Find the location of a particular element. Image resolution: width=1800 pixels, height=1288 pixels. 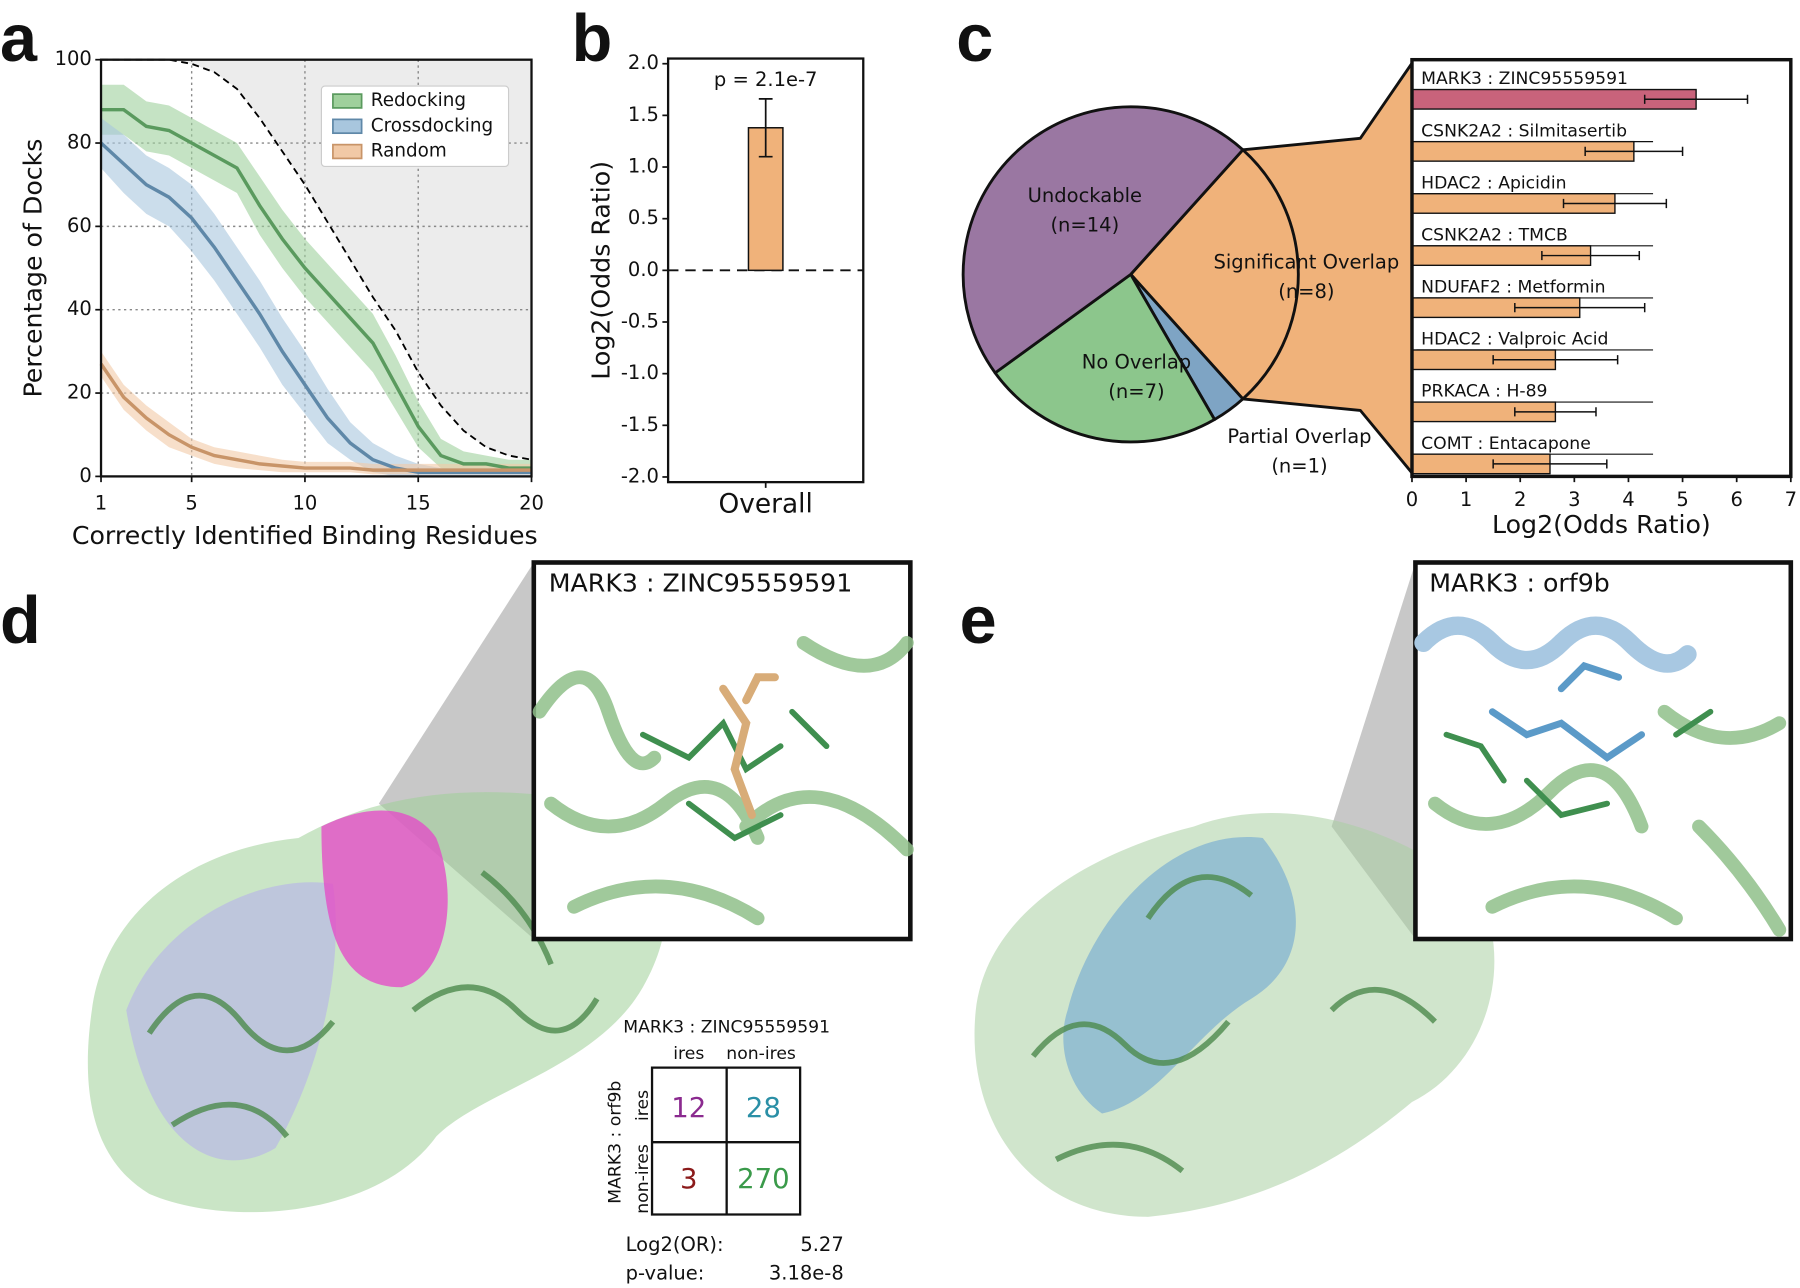

x-tick-label: 15 is located at coordinates (418, 502).